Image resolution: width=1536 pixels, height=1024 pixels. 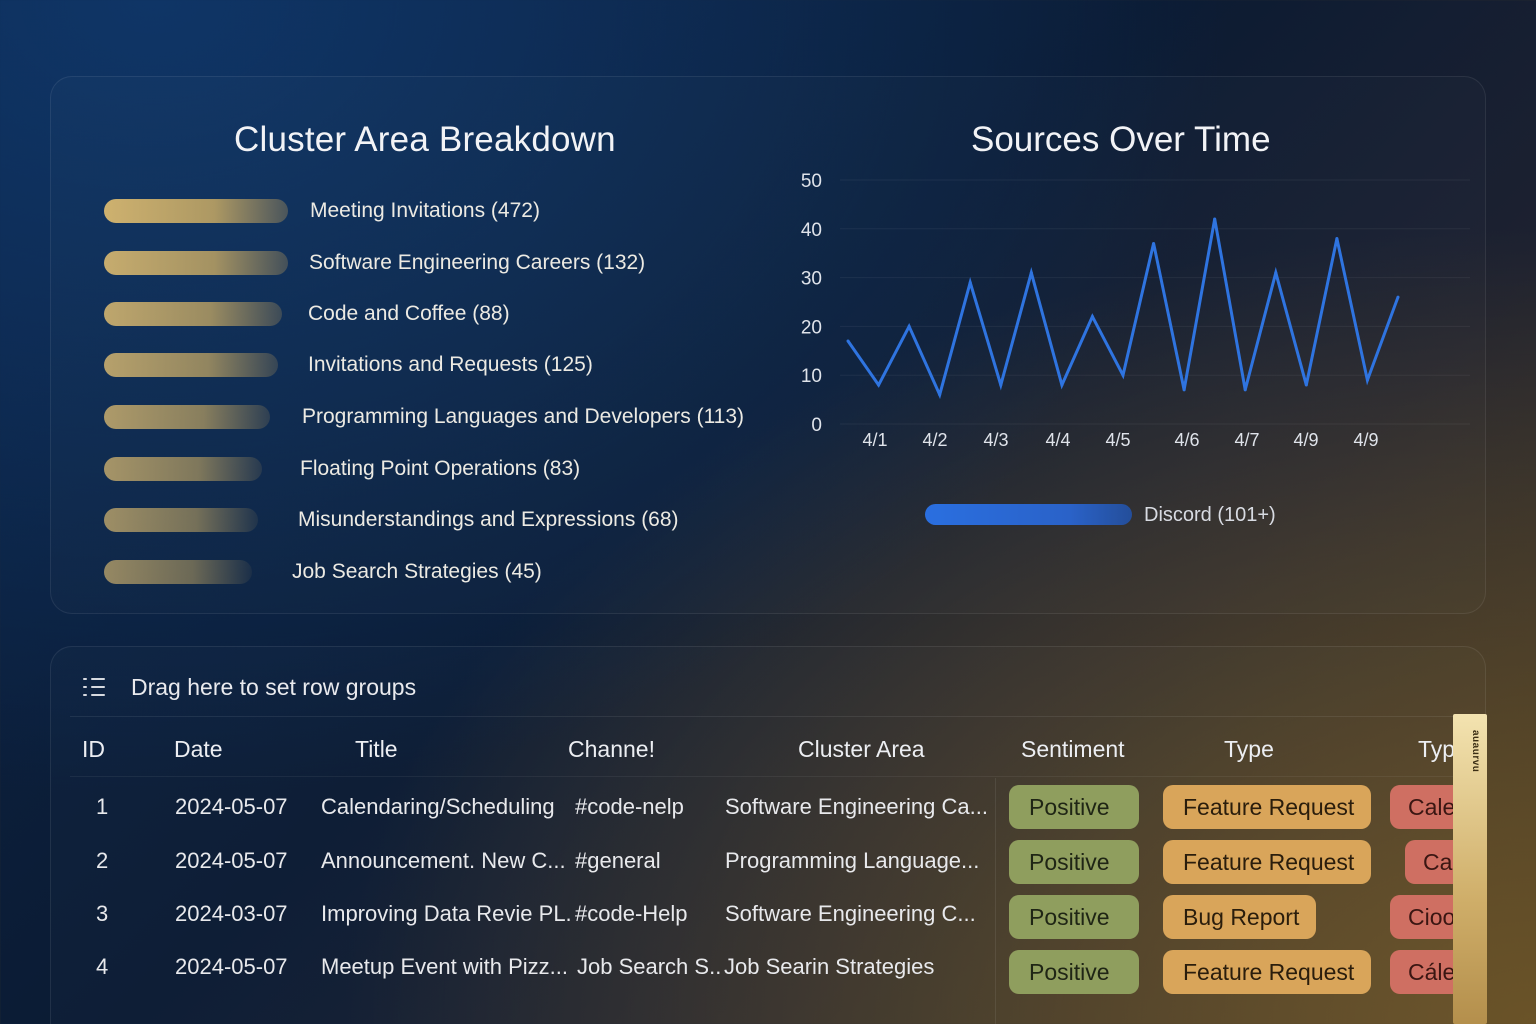 I want to click on y-tick-label: 50, so click(x=811, y=181).